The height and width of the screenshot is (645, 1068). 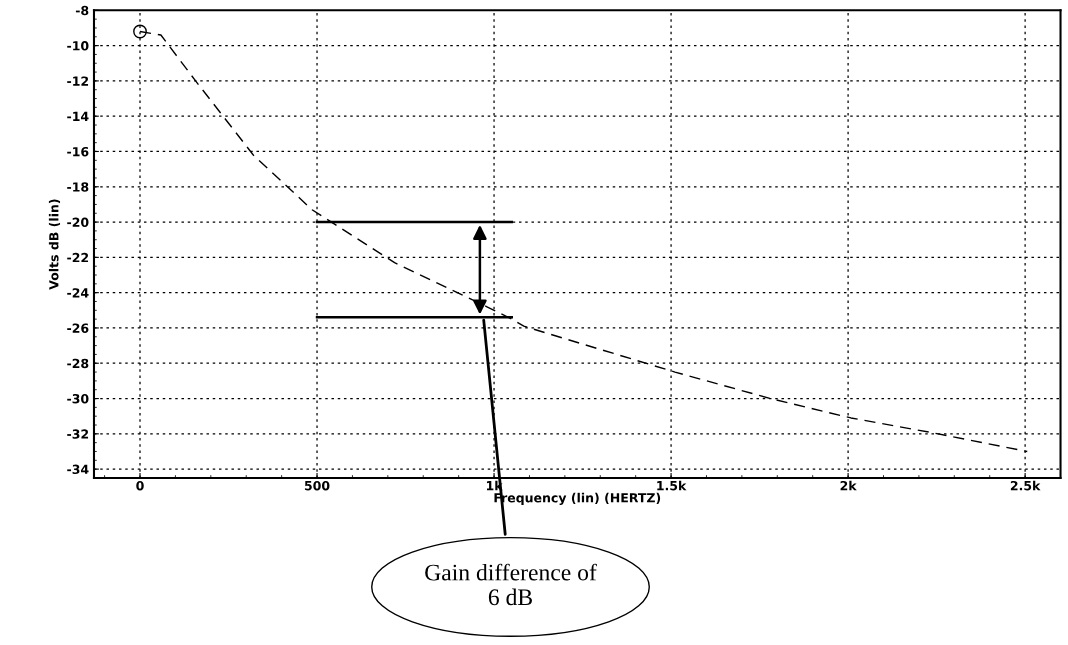 I want to click on y-tick-label: -18, so click(x=78, y=187).